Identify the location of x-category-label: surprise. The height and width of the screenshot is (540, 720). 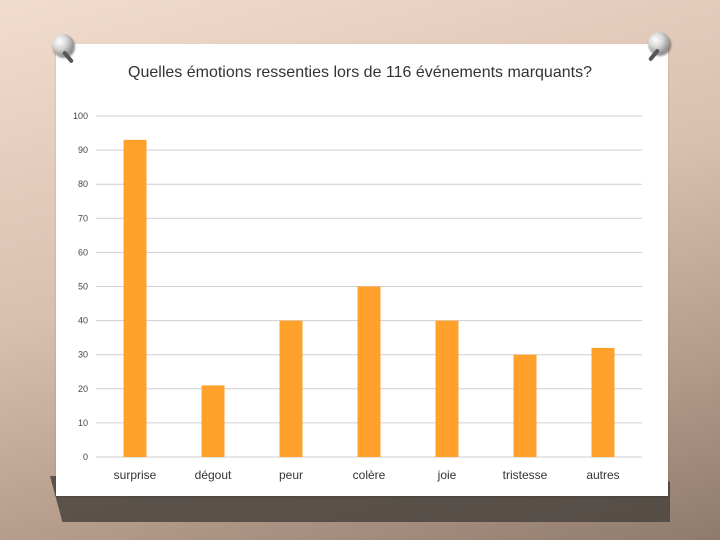
(135, 475).